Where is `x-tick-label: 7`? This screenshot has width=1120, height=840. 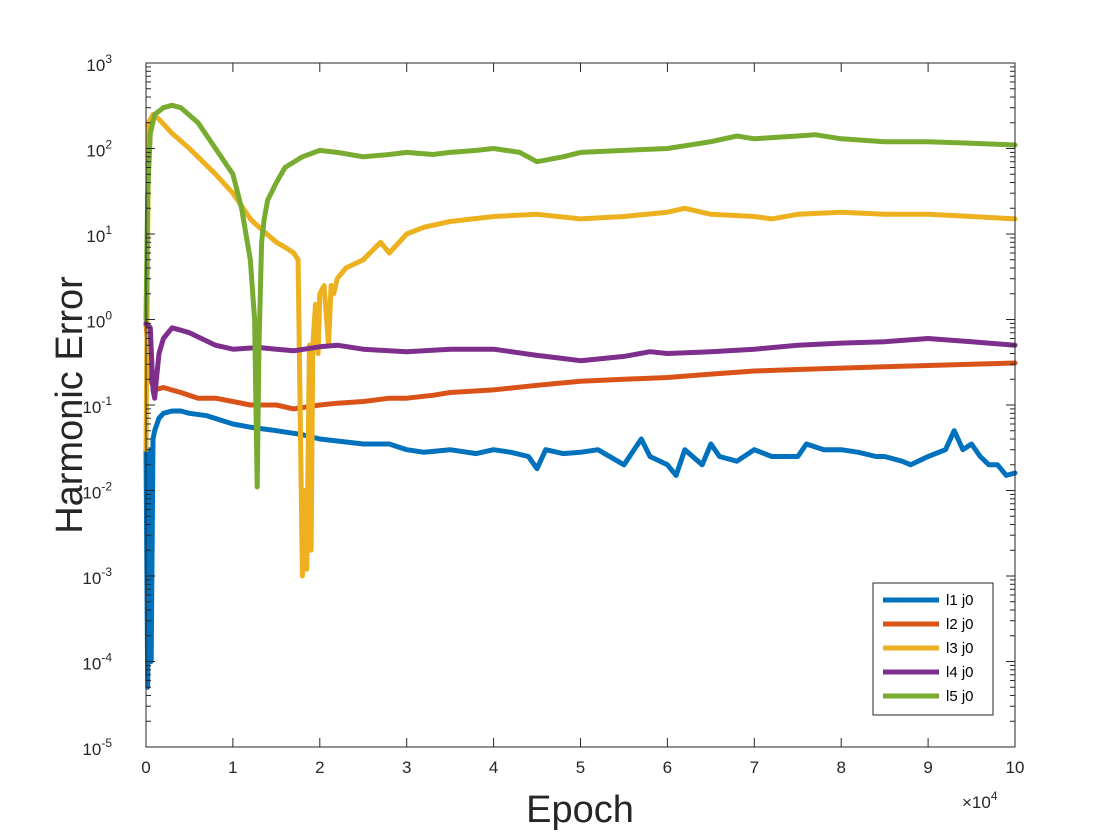 x-tick-label: 7 is located at coordinates (754, 767).